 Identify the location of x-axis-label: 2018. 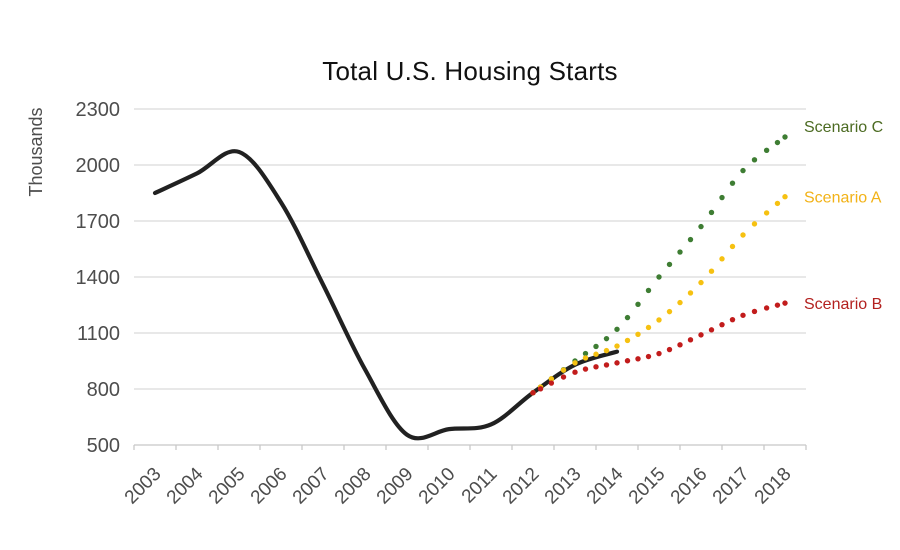
(773, 486).